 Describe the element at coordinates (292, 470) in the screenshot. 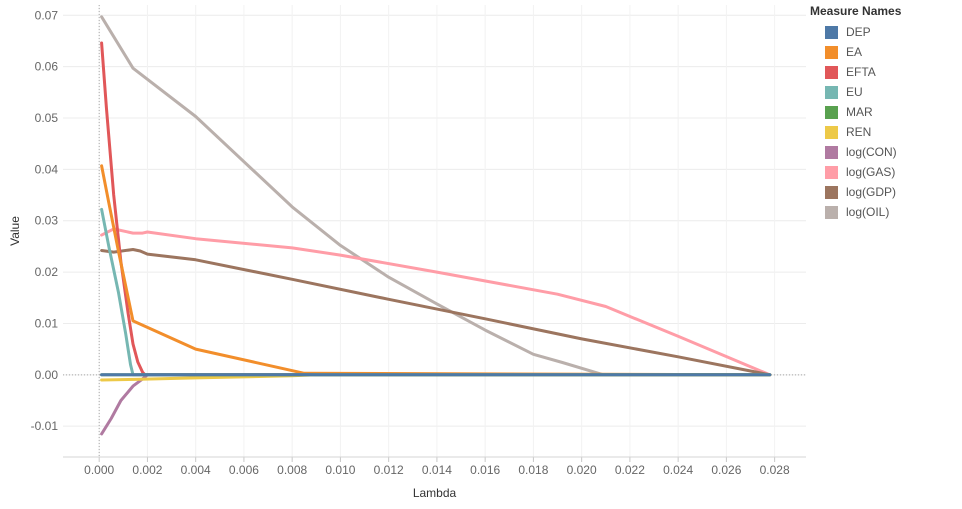

I see `x-tick-label: 0.008` at that location.